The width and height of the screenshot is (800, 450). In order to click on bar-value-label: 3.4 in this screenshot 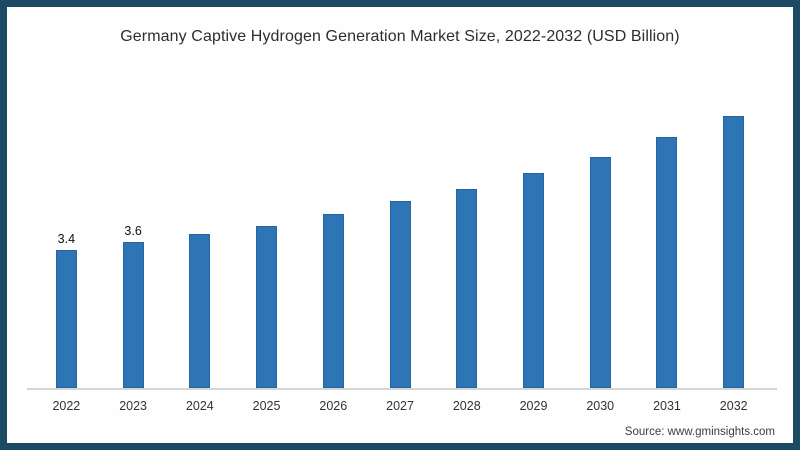, I will do `click(66, 239)`.